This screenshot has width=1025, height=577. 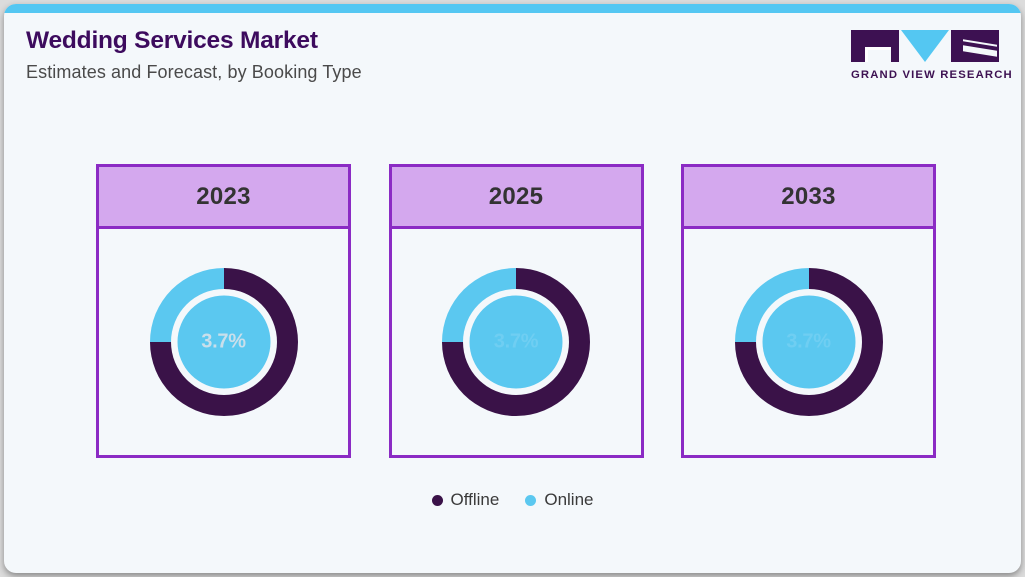 I want to click on panel-header-2025: 2025, so click(x=516, y=198).